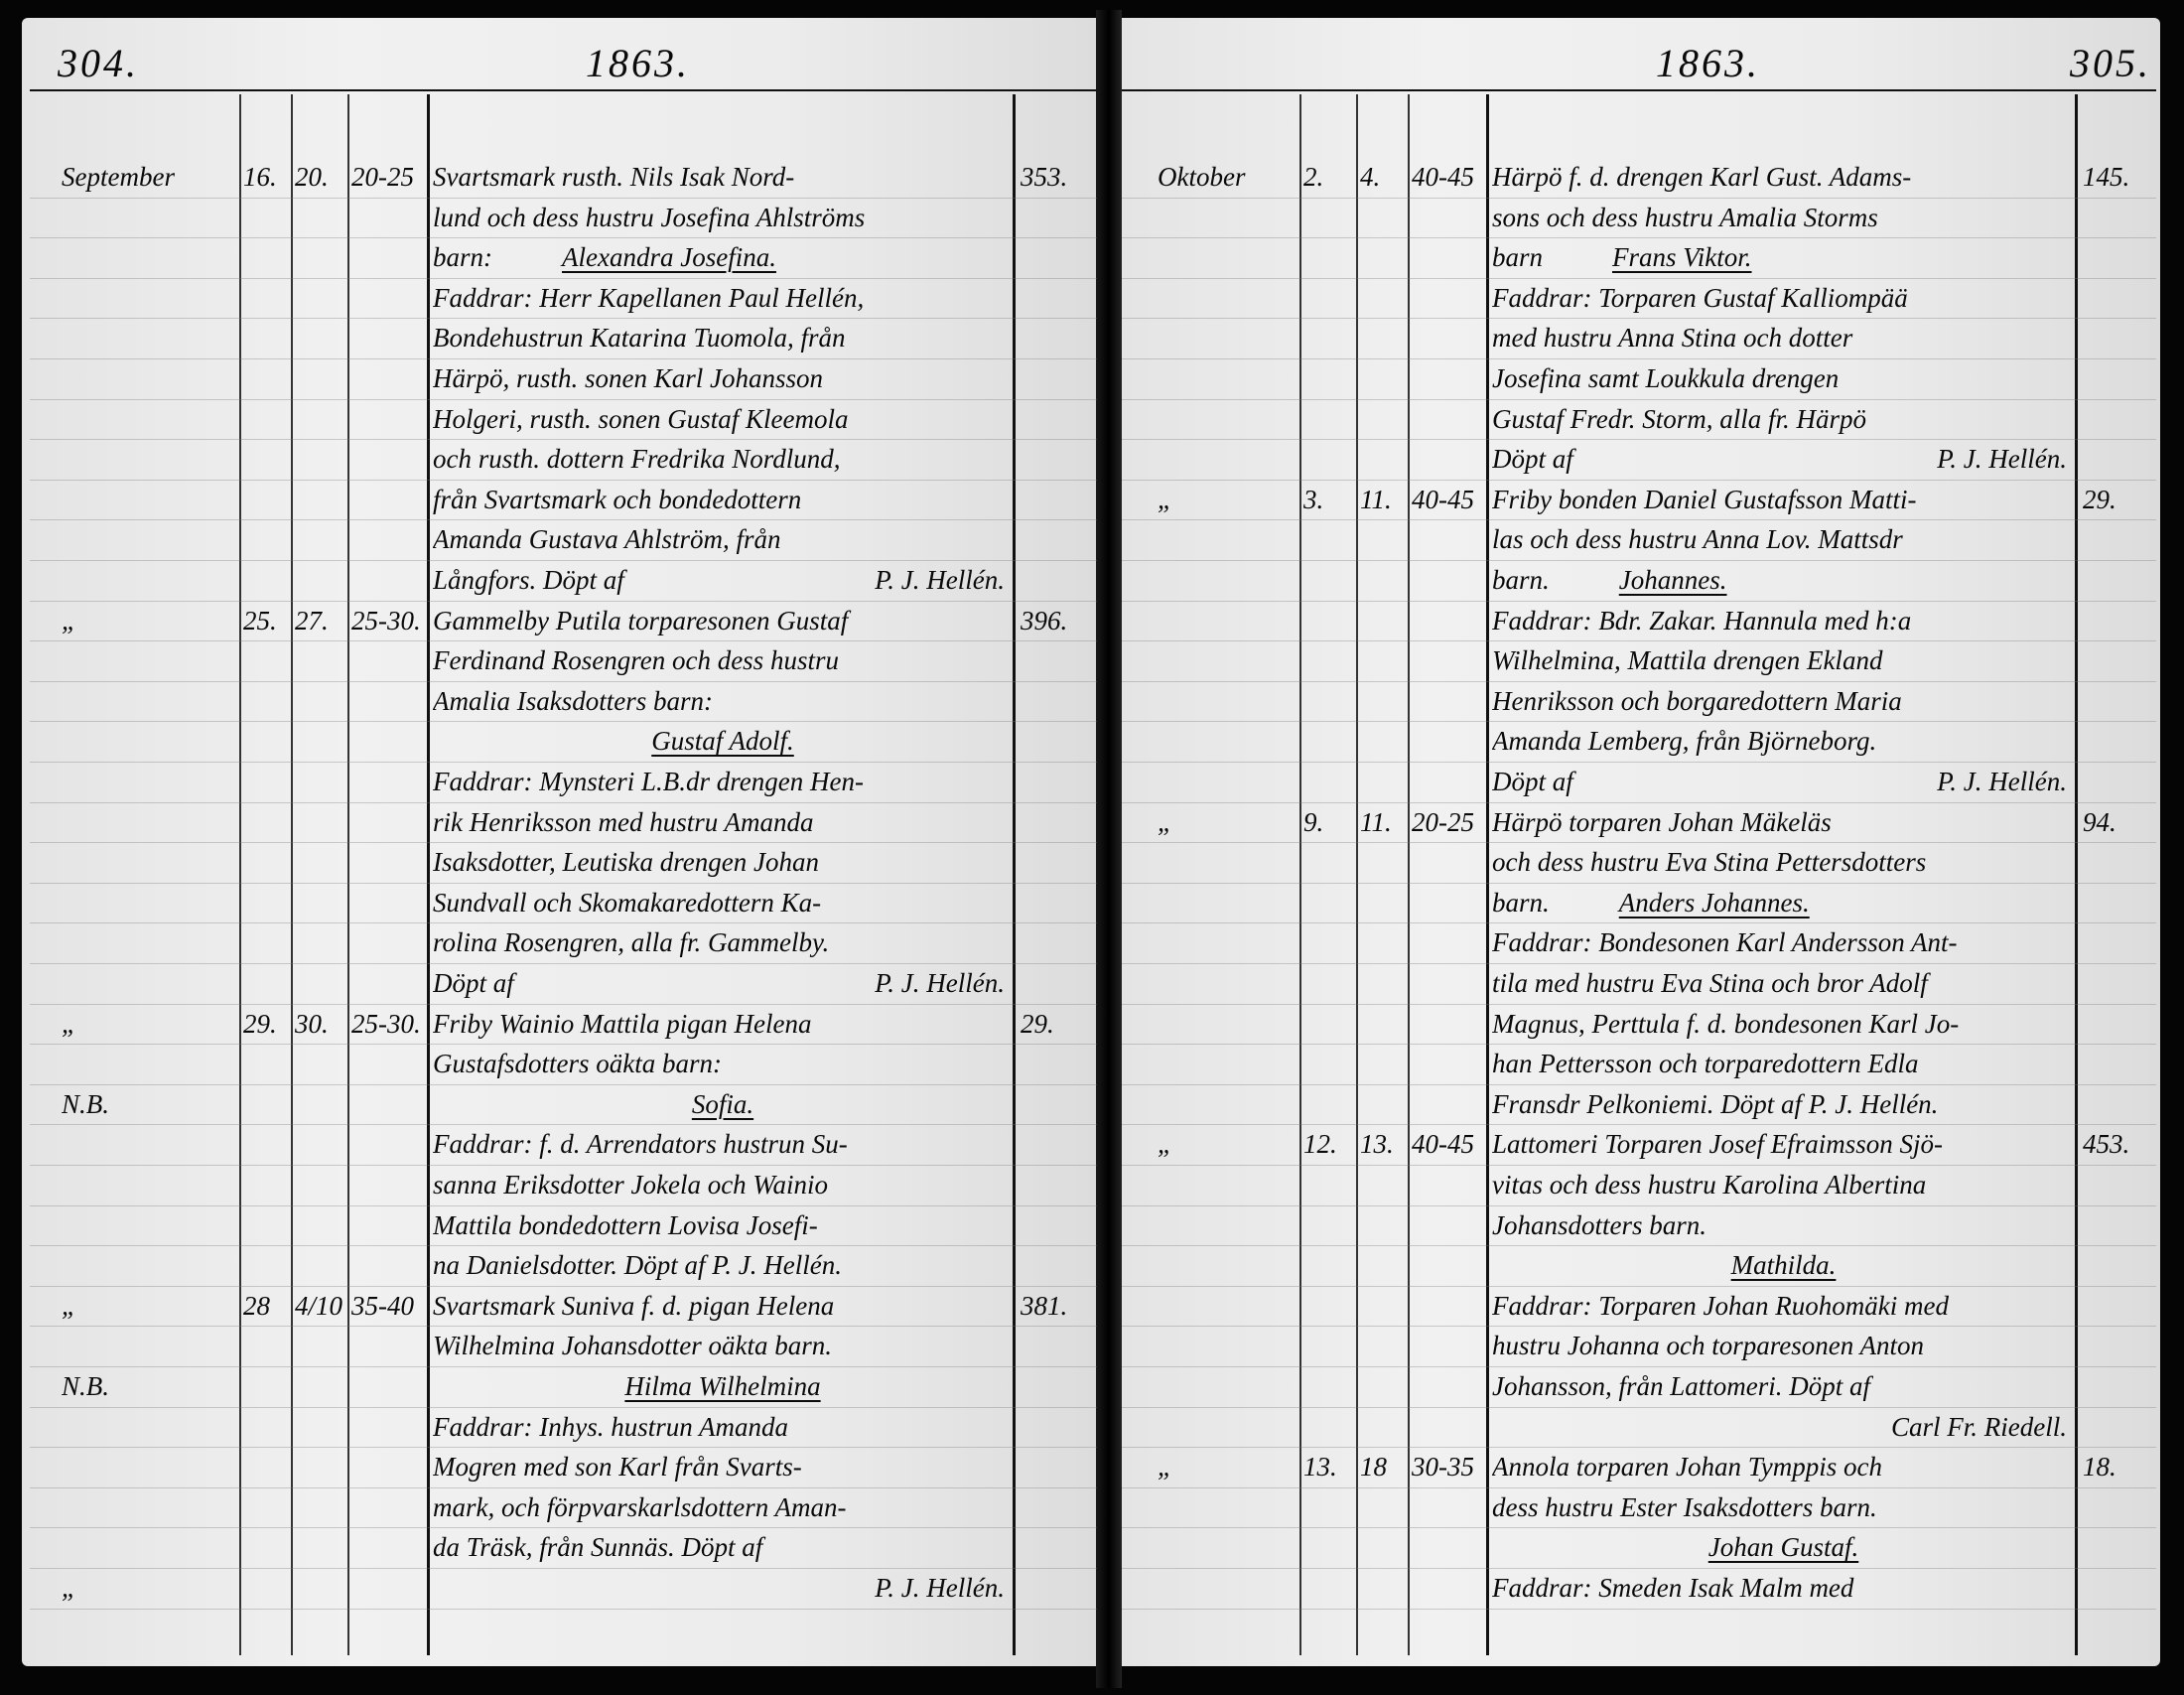  I want to click on right-page-year: 1863., so click(1708, 63).